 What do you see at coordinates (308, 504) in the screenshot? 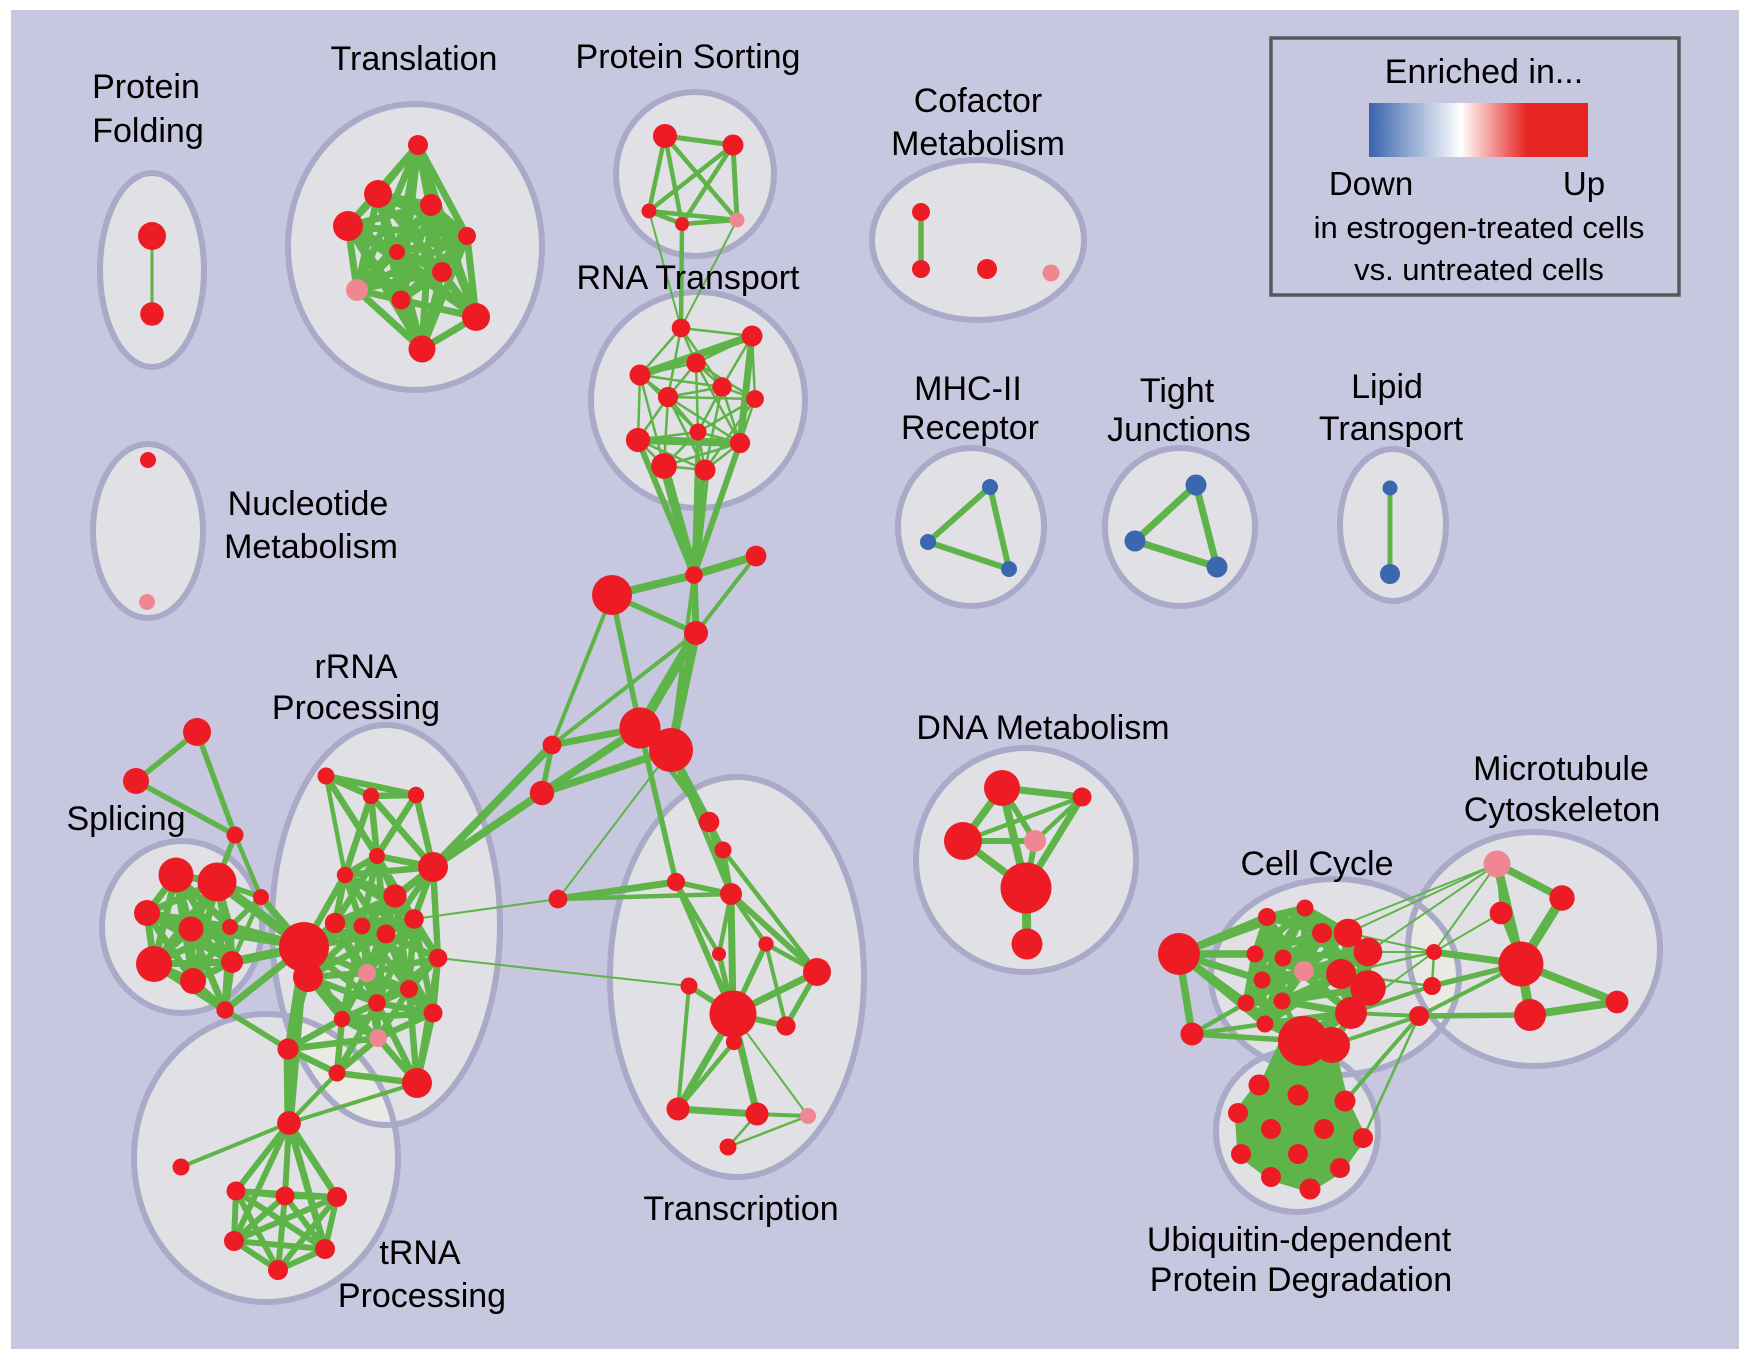
I see `svg-text: Nucleotide` at bounding box center [308, 504].